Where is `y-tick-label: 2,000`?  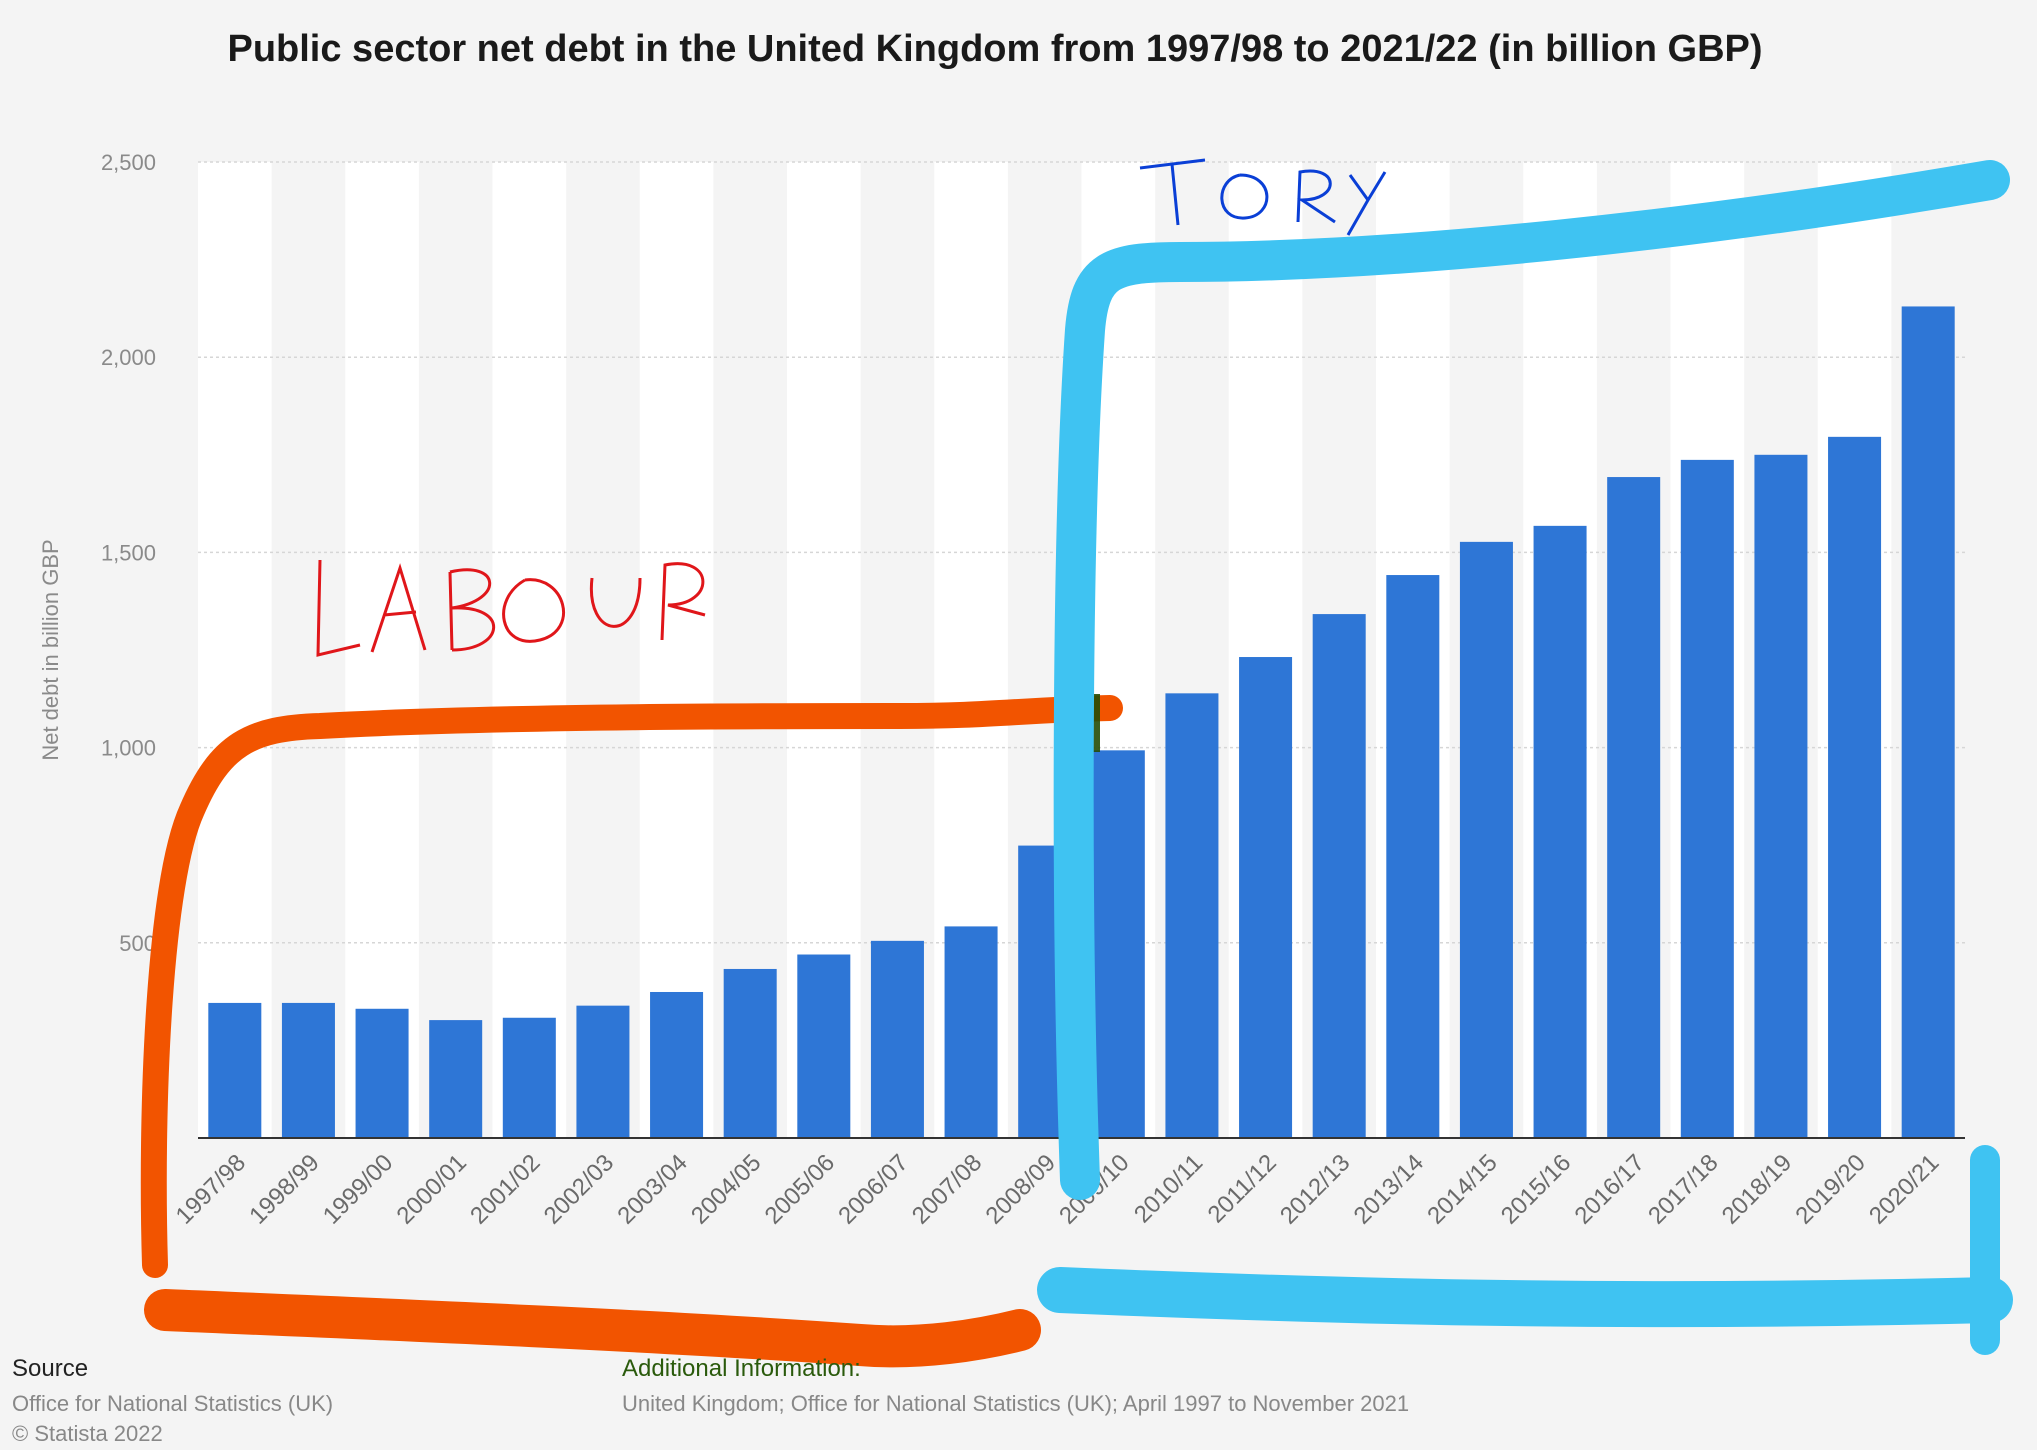
y-tick-label: 2,000 is located at coordinates (128, 357).